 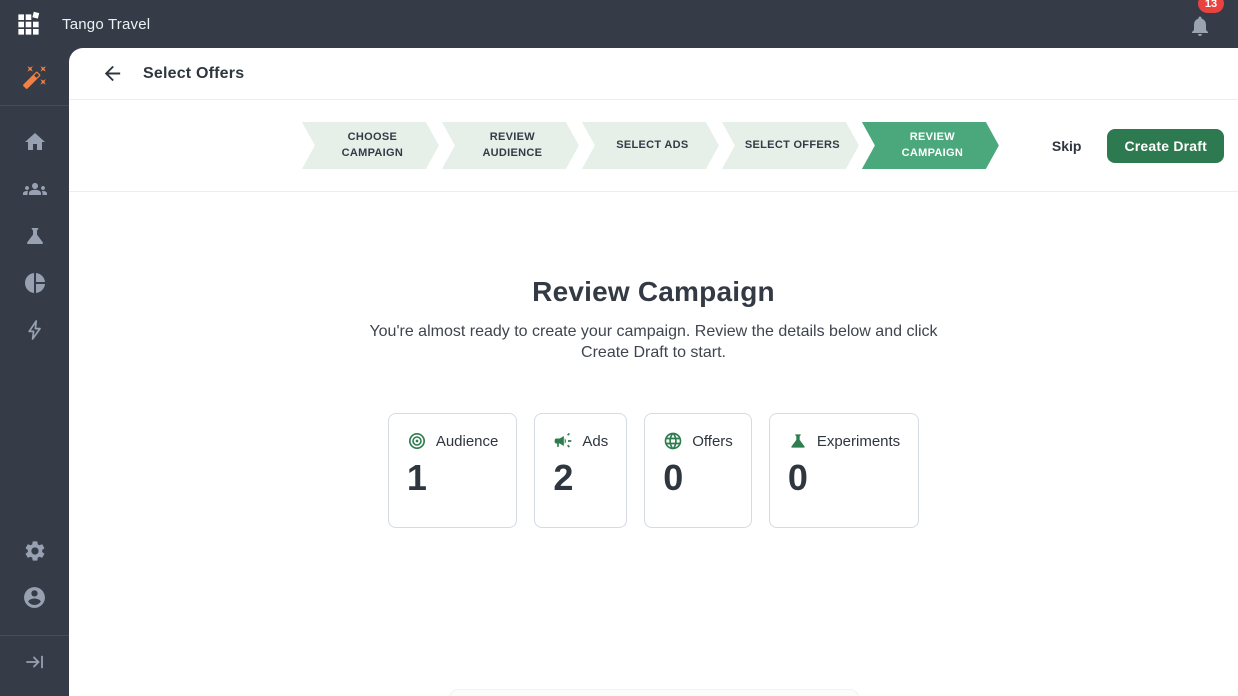 I want to click on home-icon, so click(x=34, y=141).